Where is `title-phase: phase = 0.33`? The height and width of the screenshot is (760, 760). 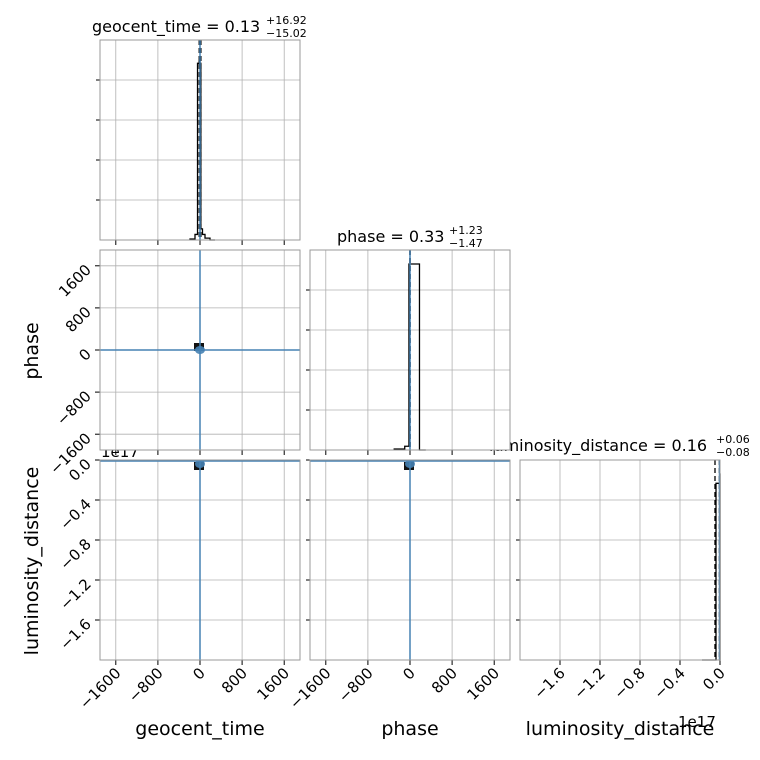 title-phase: phase = 0.33 is located at coordinates (390, 236).